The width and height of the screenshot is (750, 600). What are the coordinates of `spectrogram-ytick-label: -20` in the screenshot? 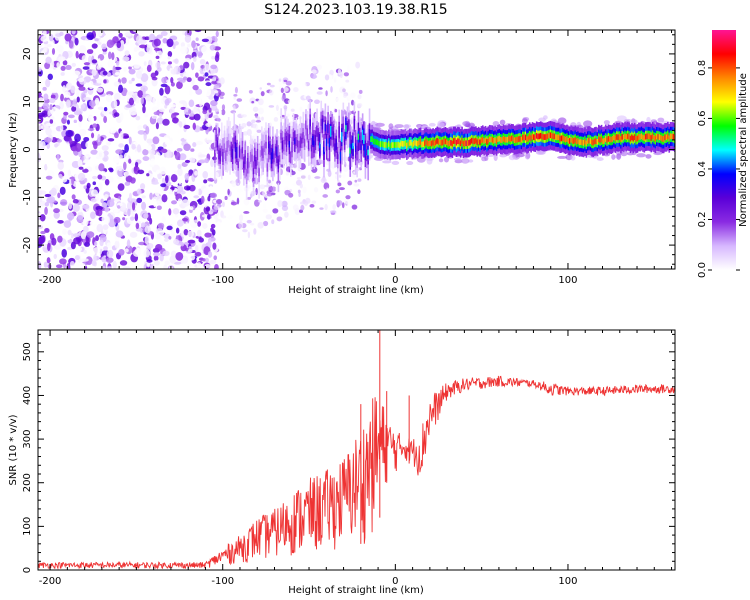 It's located at (27, 245).